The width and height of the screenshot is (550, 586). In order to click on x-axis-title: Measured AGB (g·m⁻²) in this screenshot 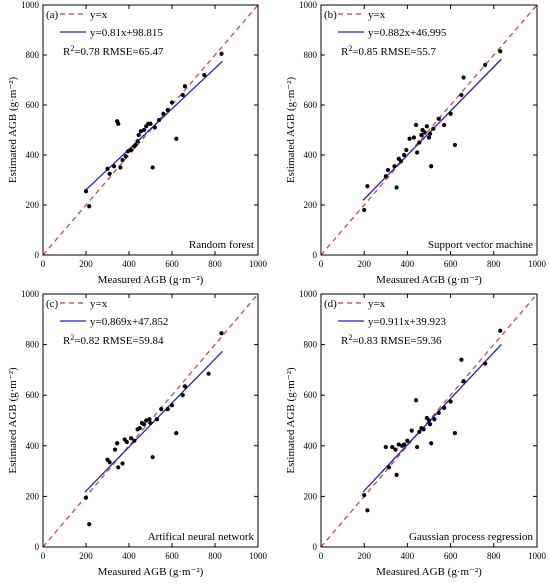, I will do `click(151, 280)`.